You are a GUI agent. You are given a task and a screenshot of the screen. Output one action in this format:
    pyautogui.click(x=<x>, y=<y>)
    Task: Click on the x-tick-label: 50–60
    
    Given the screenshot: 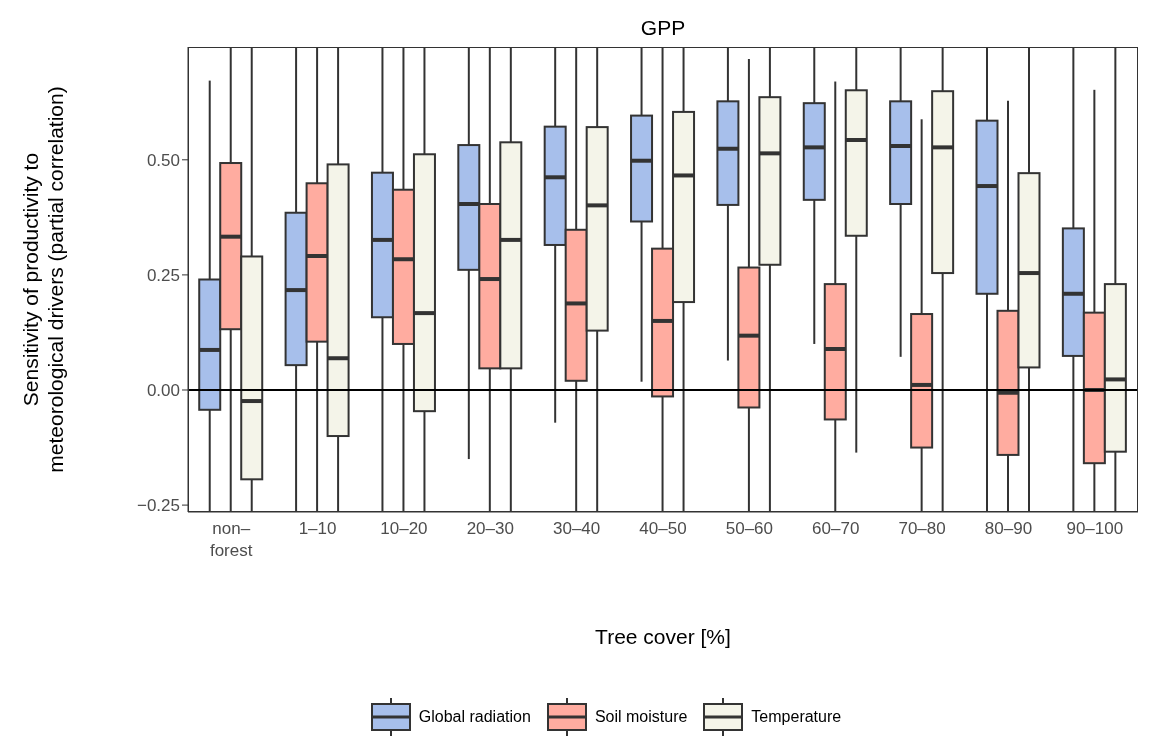 What is the action you would take?
    pyautogui.click(x=749, y=528)
    